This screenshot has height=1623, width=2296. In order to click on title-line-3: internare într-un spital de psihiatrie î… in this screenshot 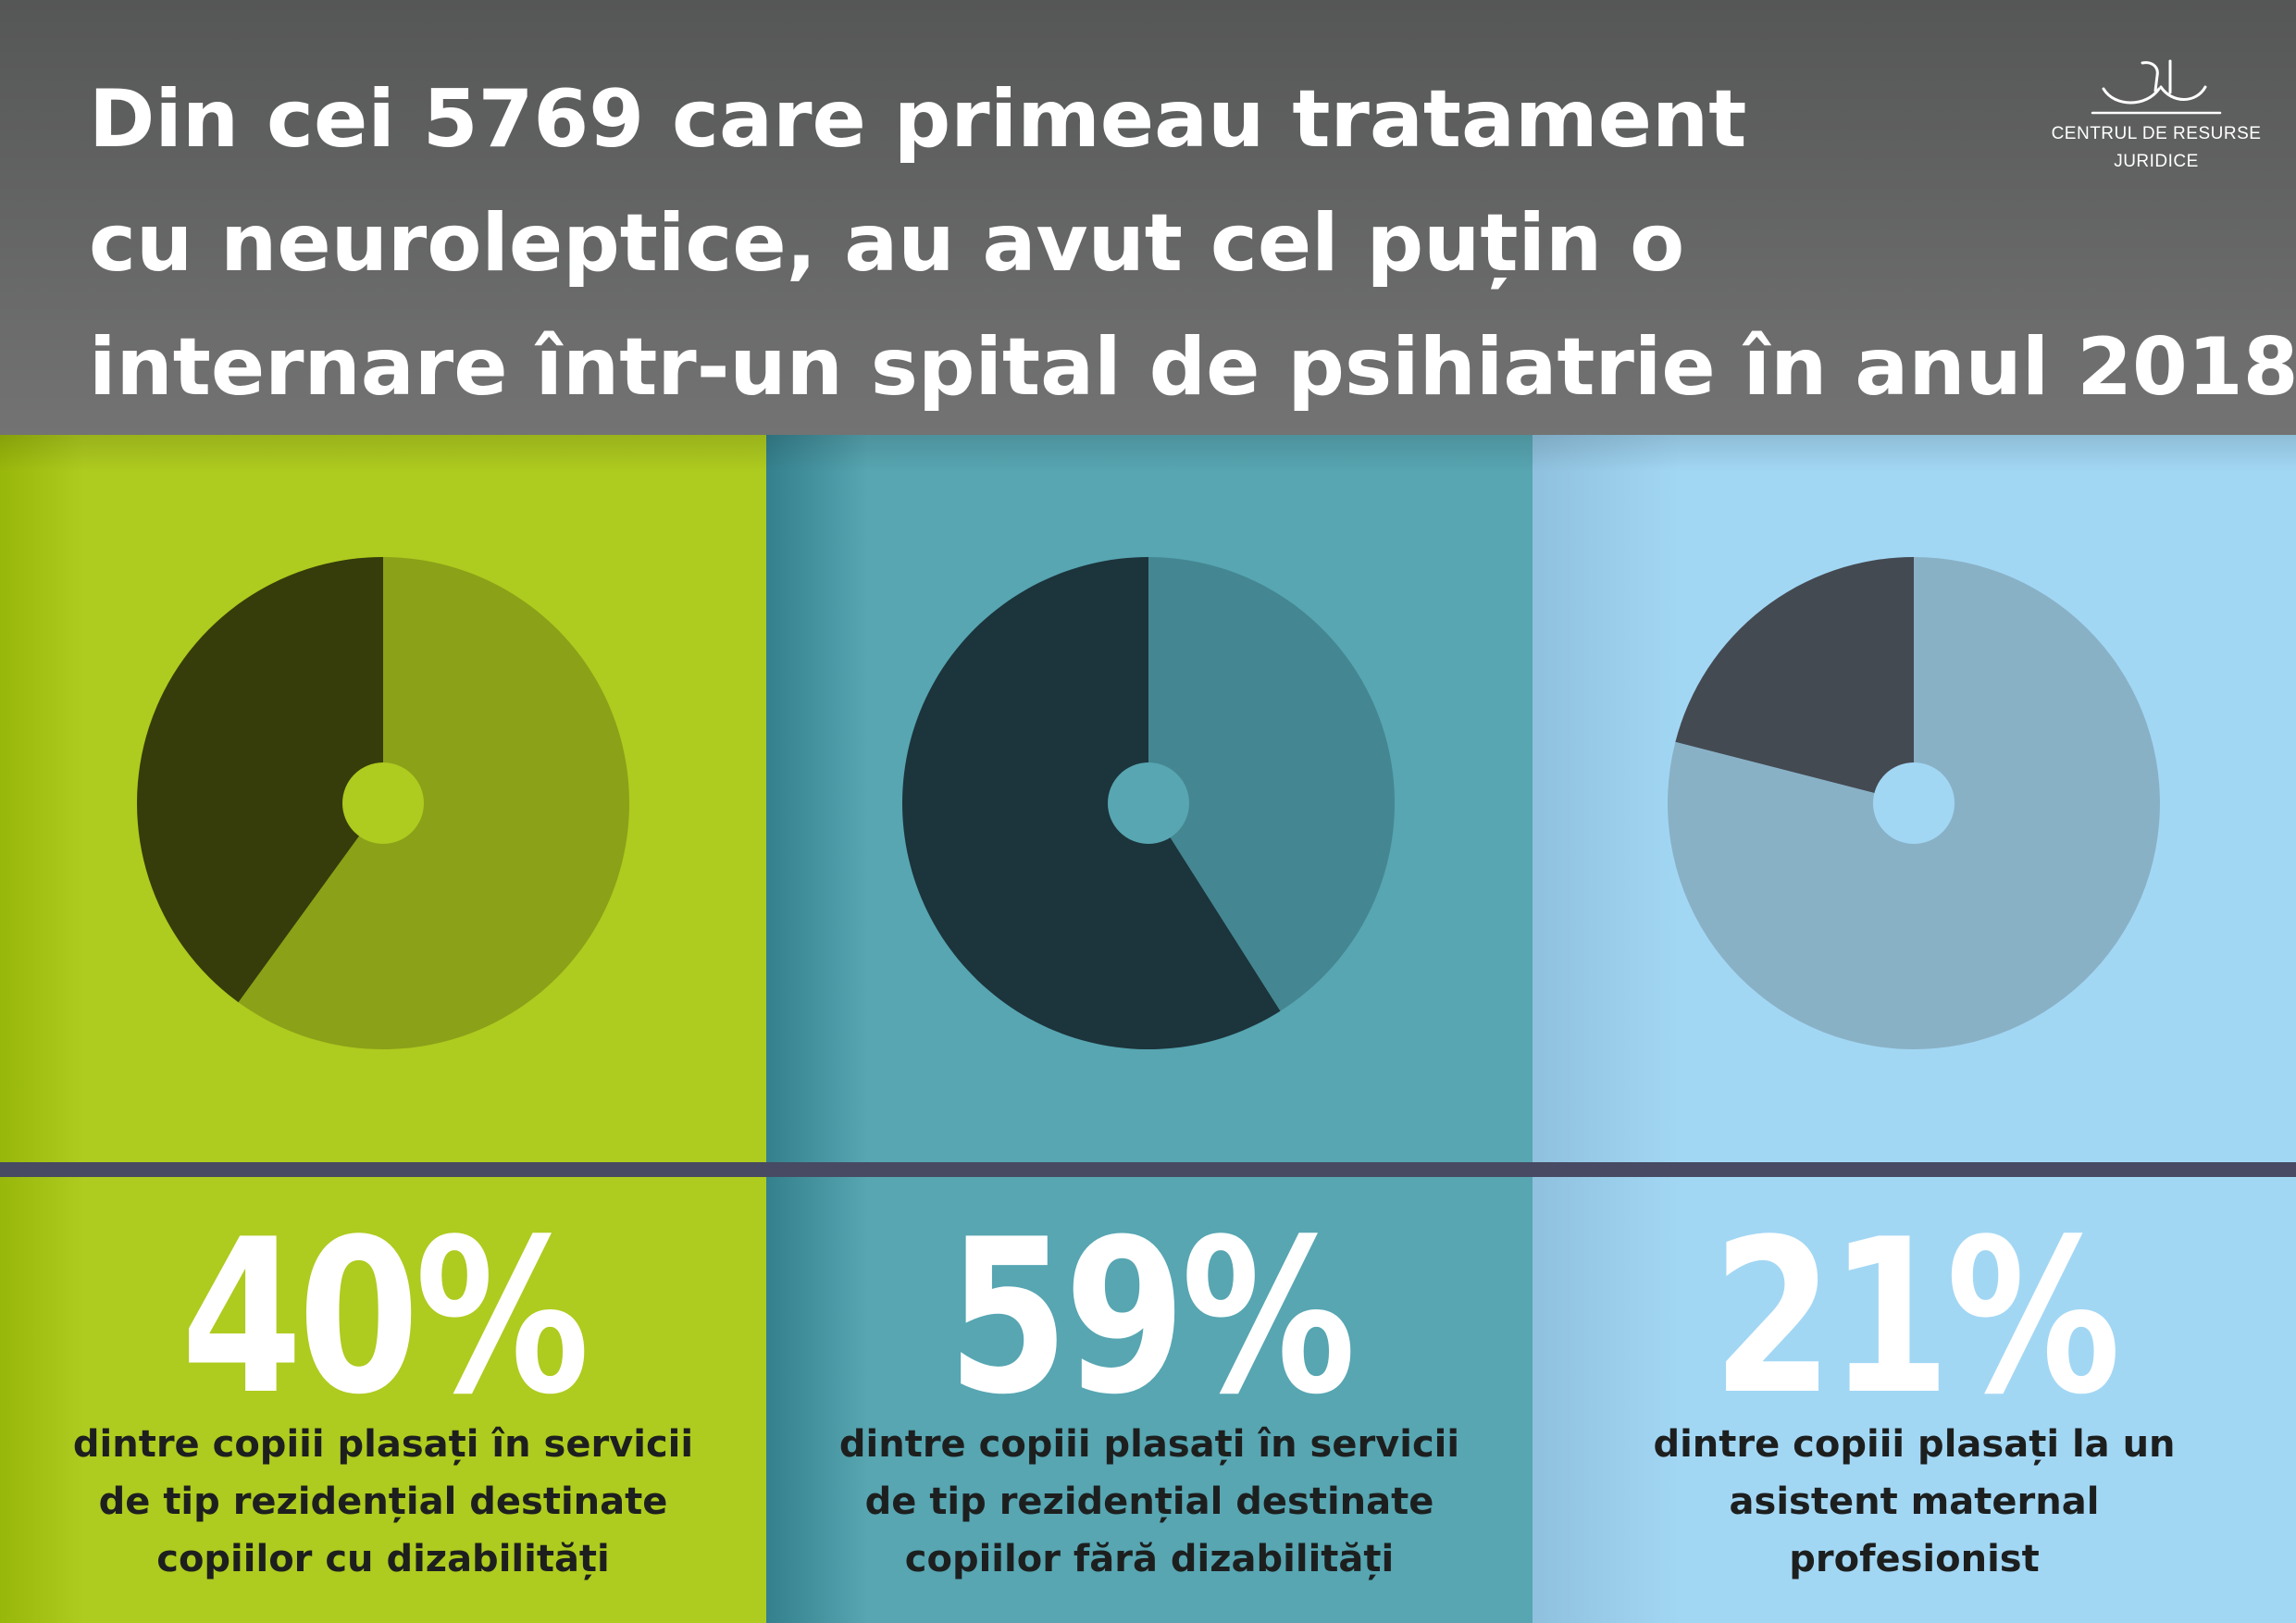, I will do `click(1193, 367)`.